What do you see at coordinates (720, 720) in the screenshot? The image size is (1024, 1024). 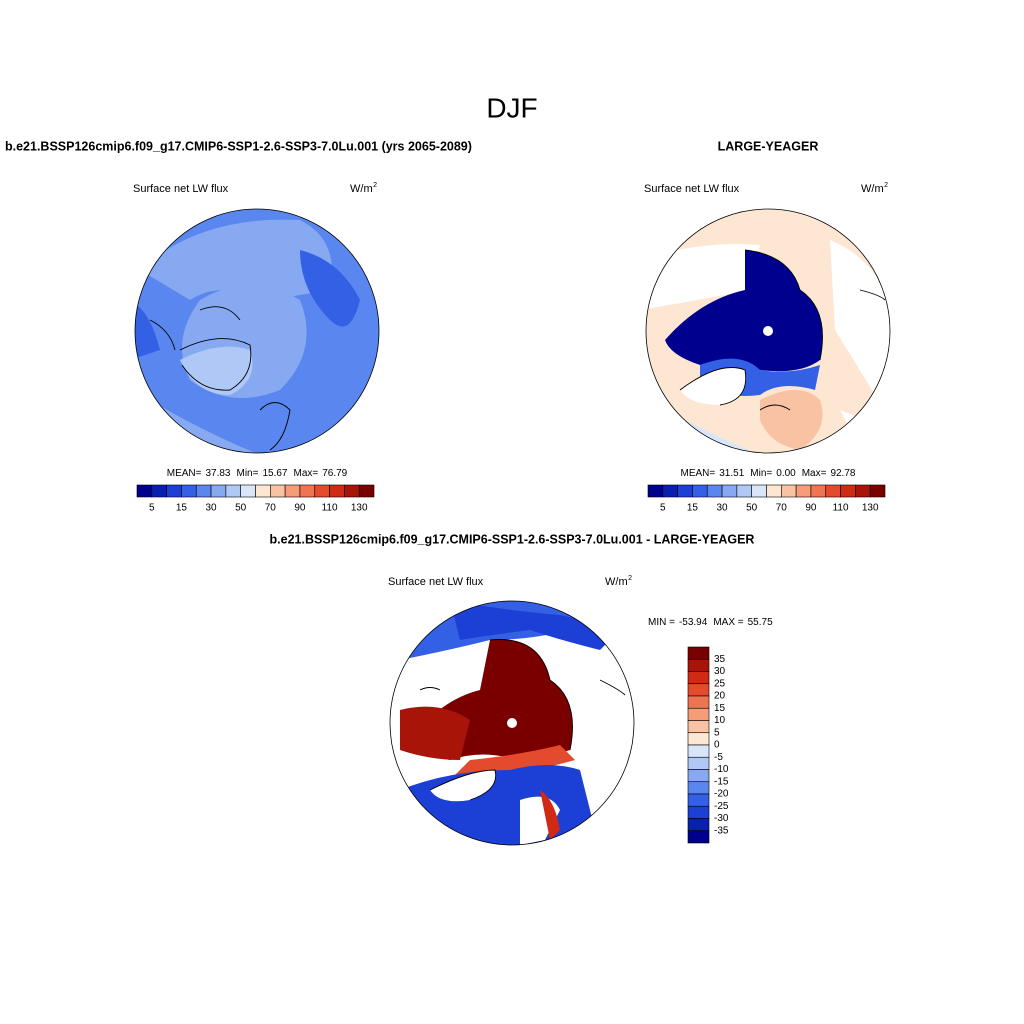 I see `colorbar-tick-label: 10` at bounding box center [720, 720].